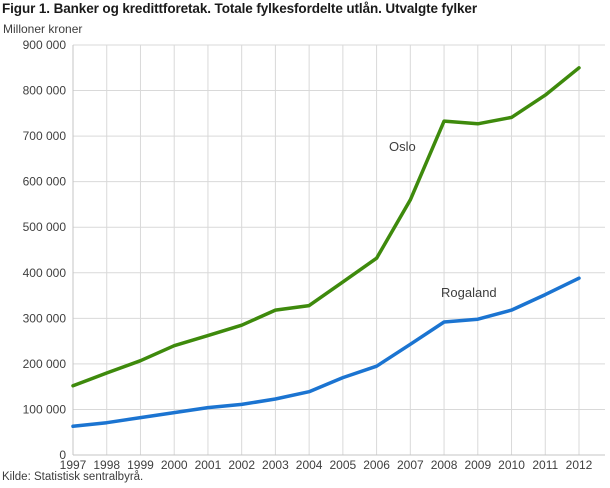 The image size is (610, 488). I want to click on y-tick-label: 800 000, so click(45, 91).